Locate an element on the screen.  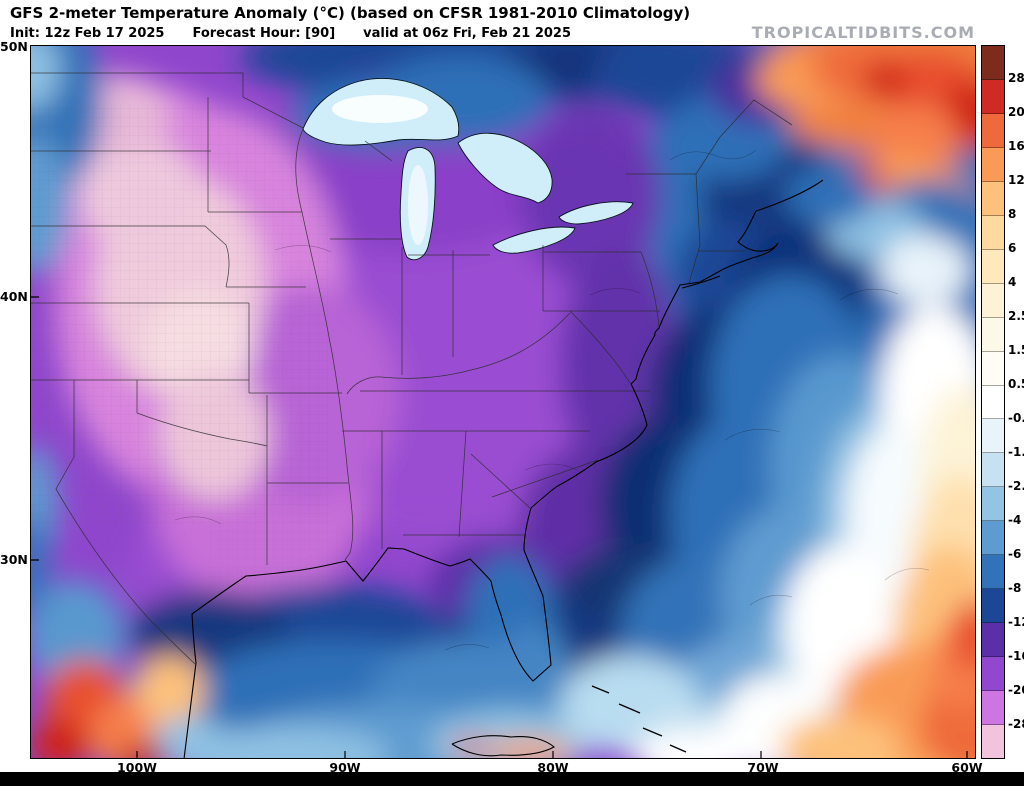
valid-time: valid at 06z Fri, Feb 21 2025 is located at coordinates (467, 33).